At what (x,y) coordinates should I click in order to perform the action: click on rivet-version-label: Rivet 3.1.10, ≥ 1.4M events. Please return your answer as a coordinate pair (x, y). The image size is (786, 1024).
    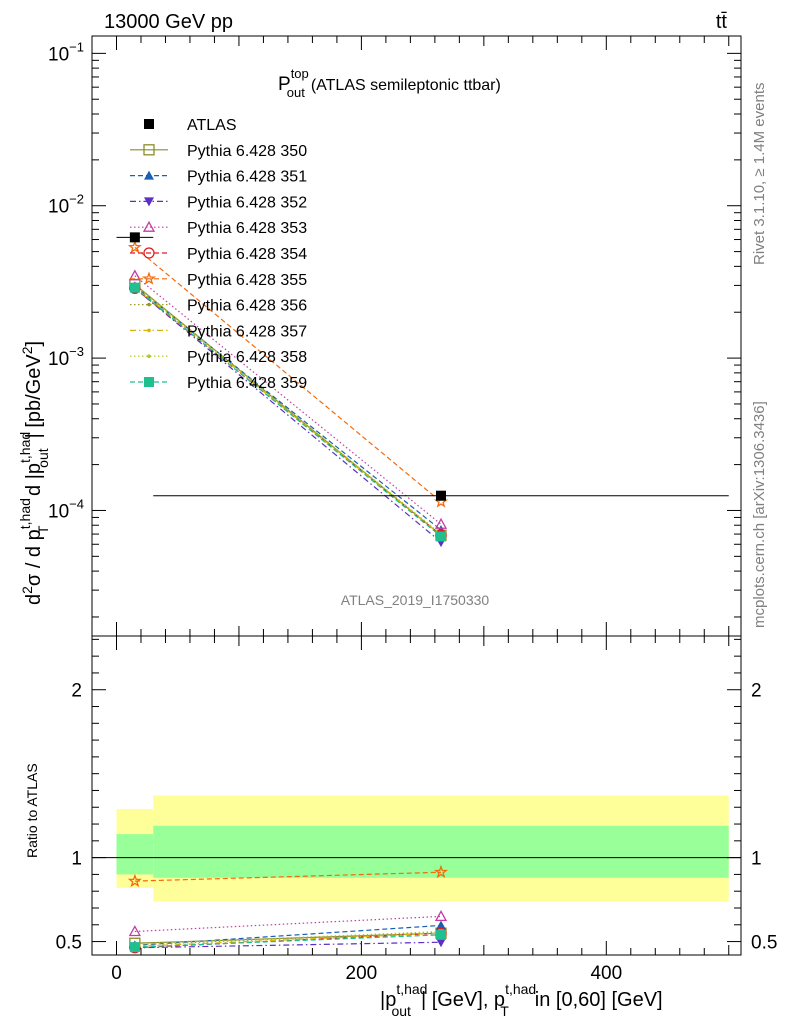
    Looking at the image, I should click on (759, 174).